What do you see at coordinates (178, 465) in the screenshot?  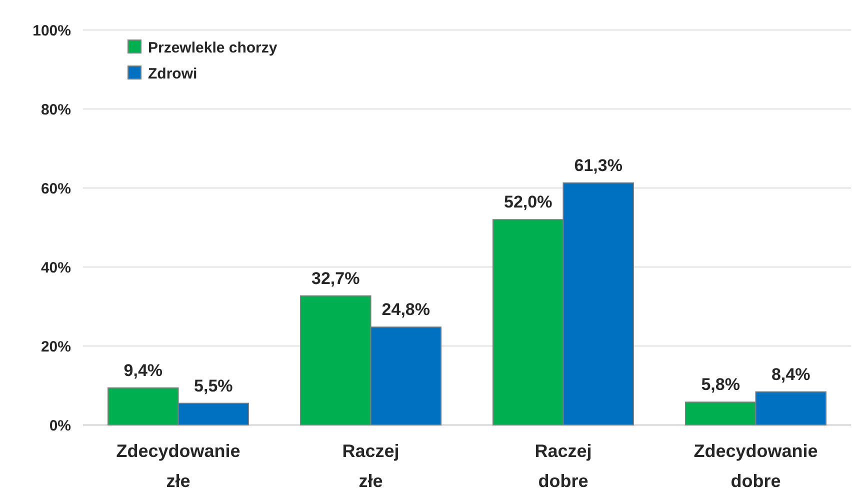 I see `x-tick-label: Zdecydowanie złe` at bounding box center [178, 465].